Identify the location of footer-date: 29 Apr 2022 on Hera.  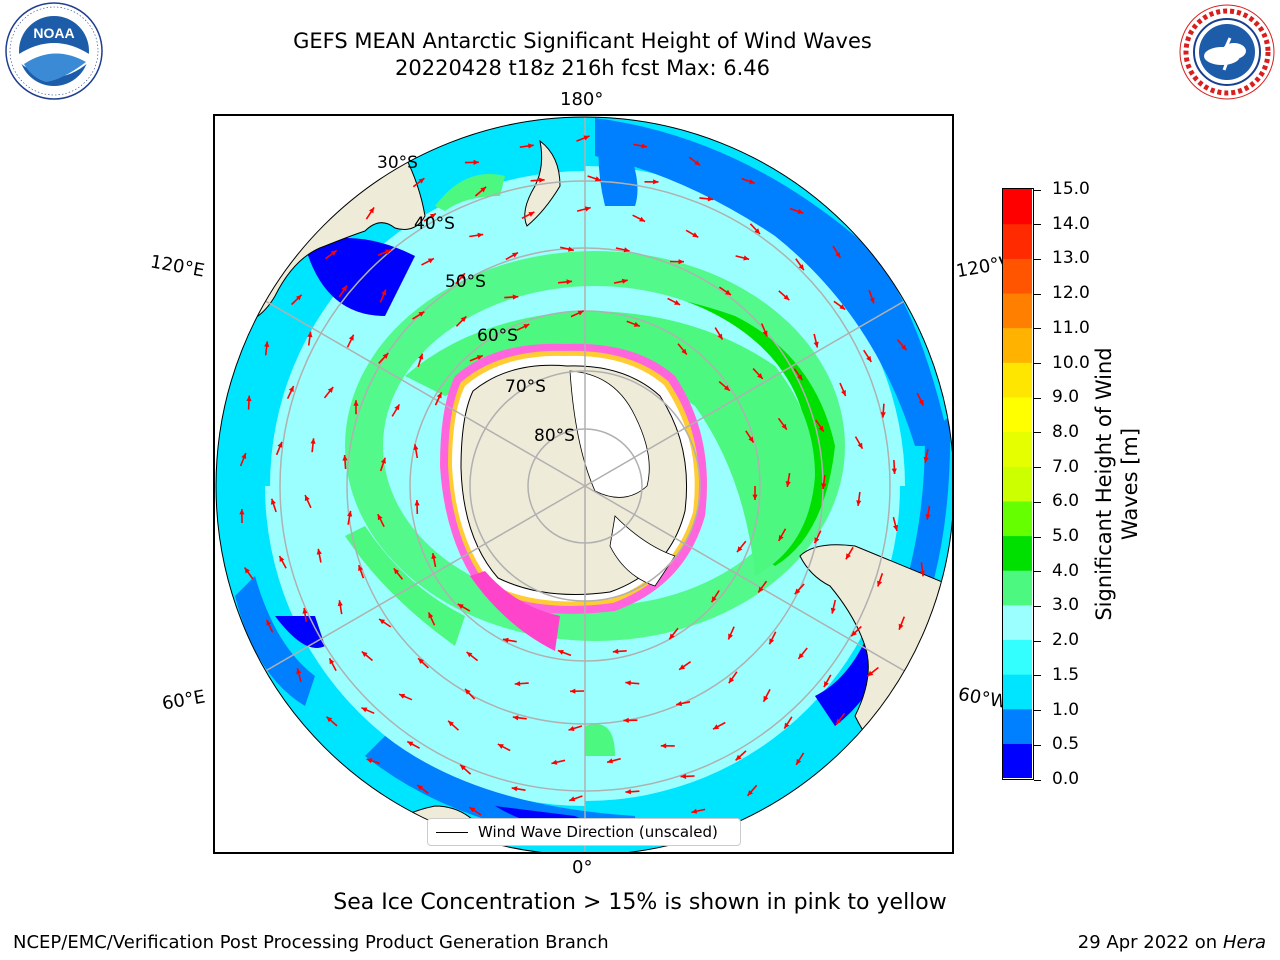
(1171, 942).